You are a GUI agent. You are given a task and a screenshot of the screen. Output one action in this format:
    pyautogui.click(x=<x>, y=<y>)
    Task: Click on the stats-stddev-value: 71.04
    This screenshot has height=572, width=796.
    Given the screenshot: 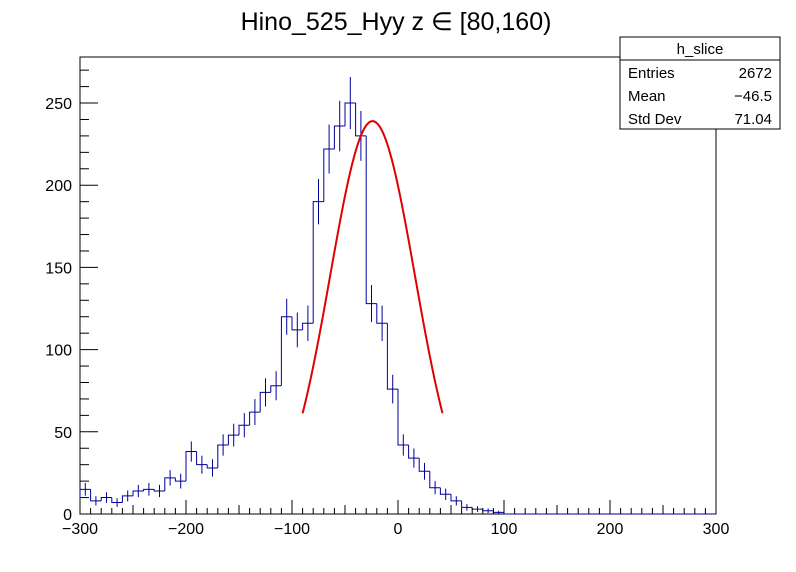 What is the action you would take?
    pyautogui.click(x=753, y=119)
    